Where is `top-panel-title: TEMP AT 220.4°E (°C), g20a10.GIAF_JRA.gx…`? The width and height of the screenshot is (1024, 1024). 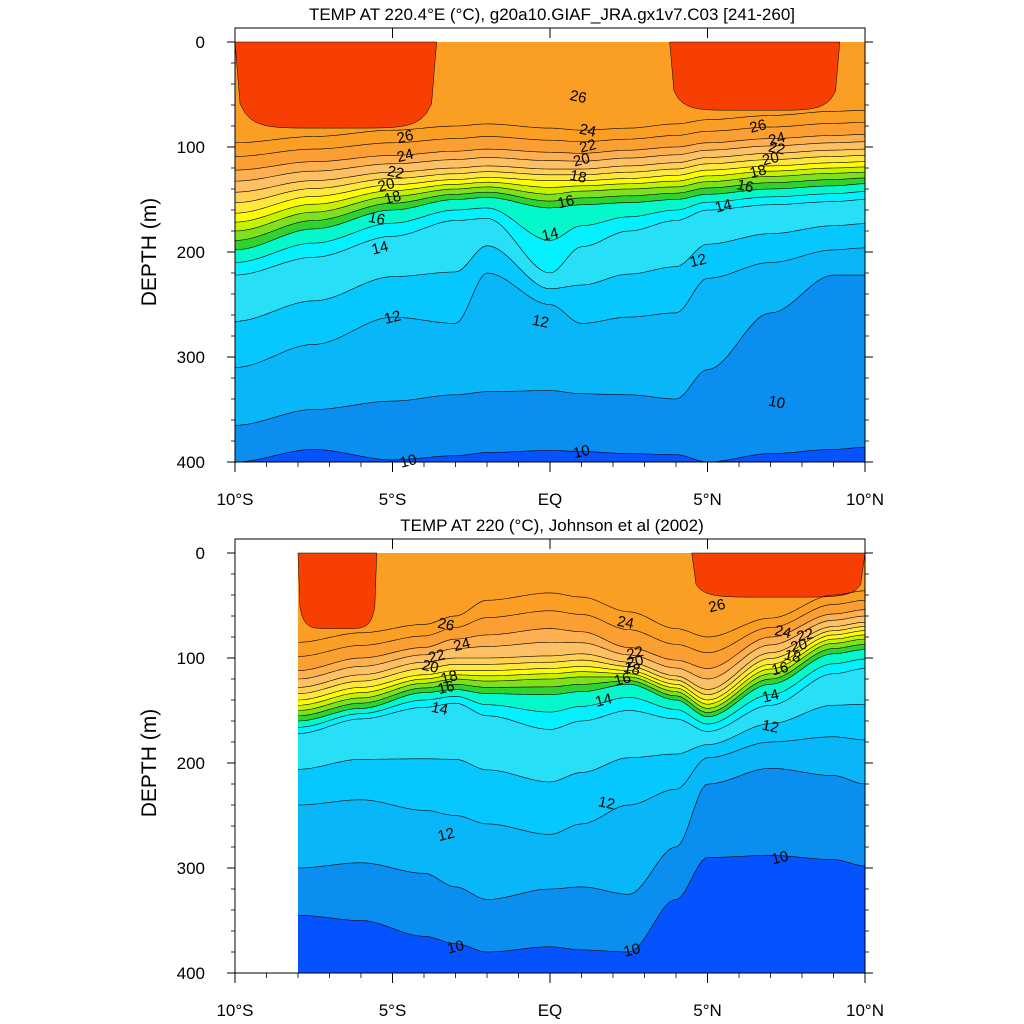
top-panel-title: TEMP AT 220.4°E (°C), g20a10.GIAF_JRA.gx… is located at coordinates (552, 14).